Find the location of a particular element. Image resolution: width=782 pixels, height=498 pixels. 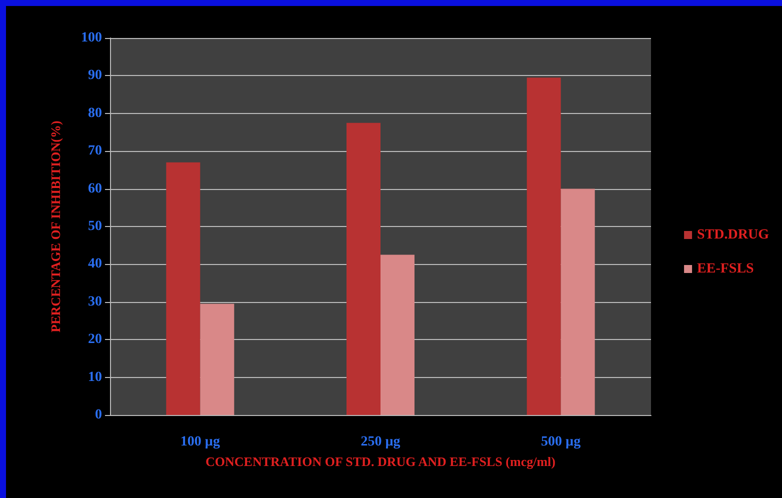

y-tick-label: 0 is located at coordinates (98, 415).